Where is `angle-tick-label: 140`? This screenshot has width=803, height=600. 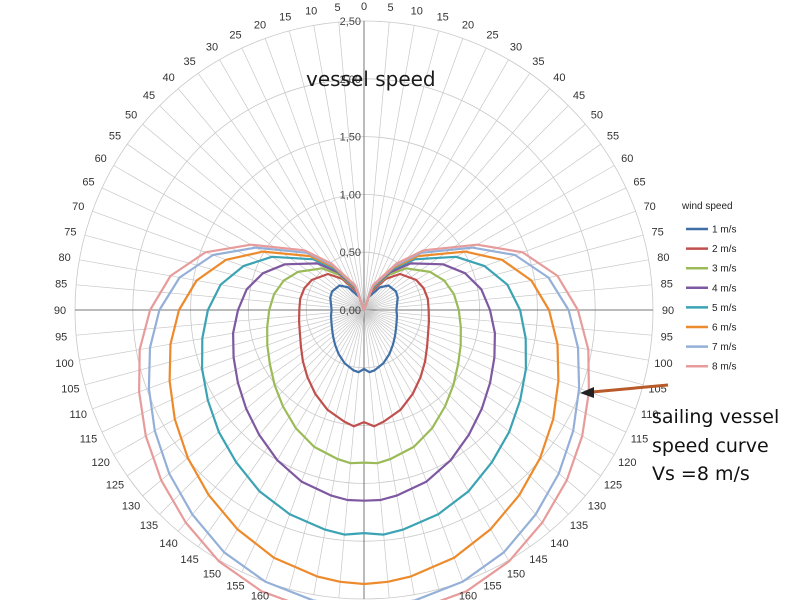
angle-tick-label: 140 is located at coordinates (559, 544).